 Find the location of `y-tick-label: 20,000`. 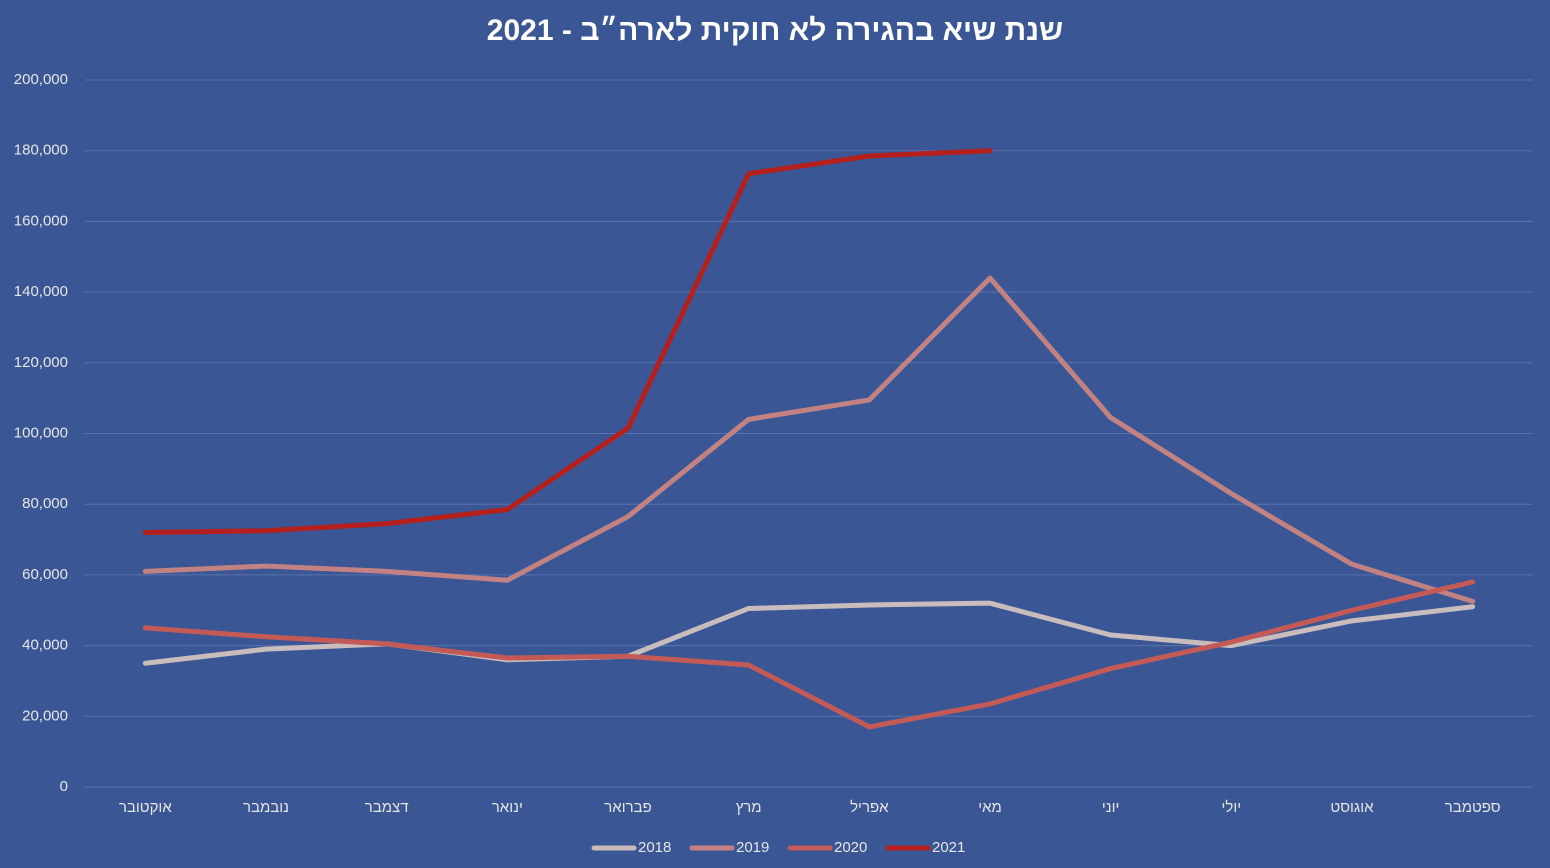

y-tick-label: 20,000 is located at coordinates (45, 715).